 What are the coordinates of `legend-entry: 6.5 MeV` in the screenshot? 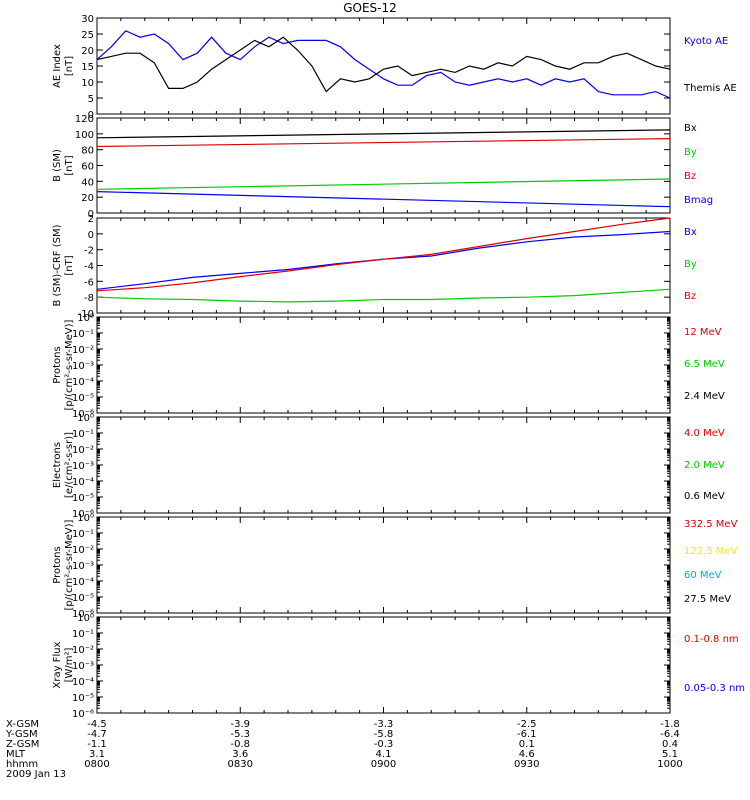 It's located at (704, 364).